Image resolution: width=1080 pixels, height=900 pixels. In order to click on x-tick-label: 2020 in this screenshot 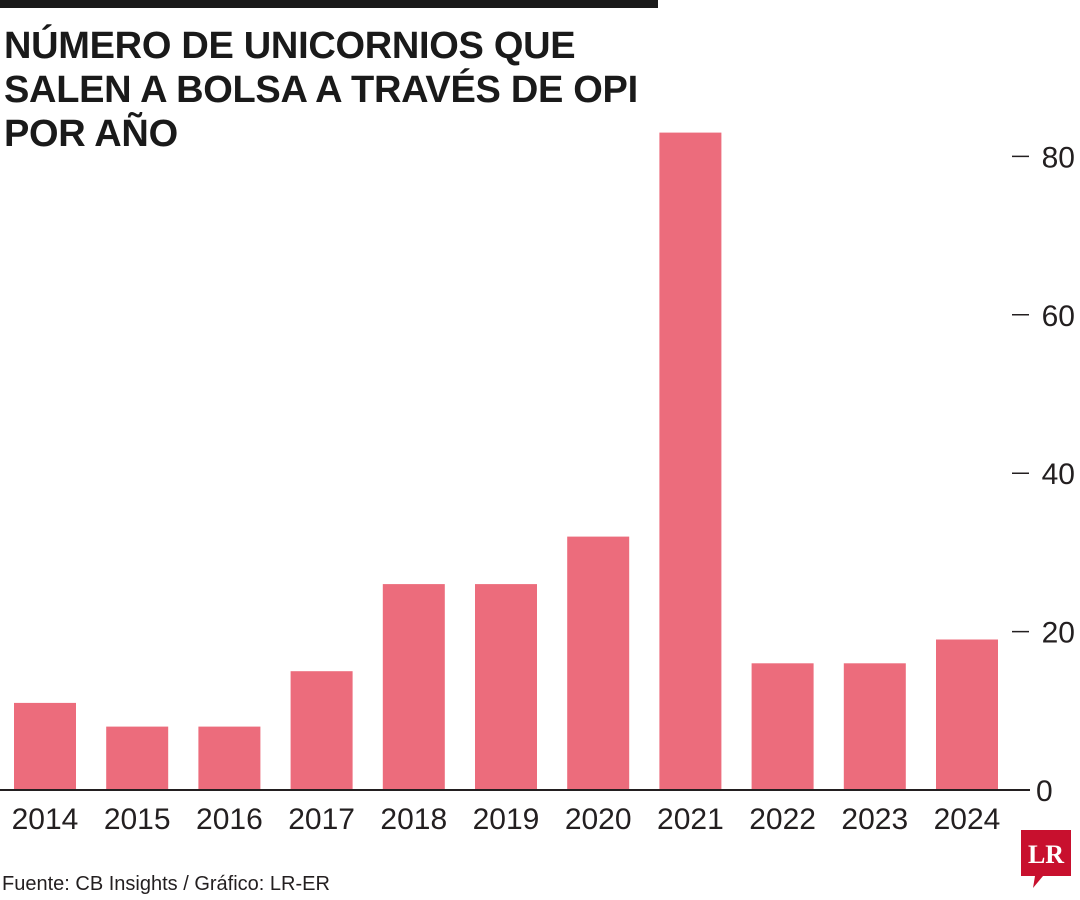, I will do `click(598, 819)`.